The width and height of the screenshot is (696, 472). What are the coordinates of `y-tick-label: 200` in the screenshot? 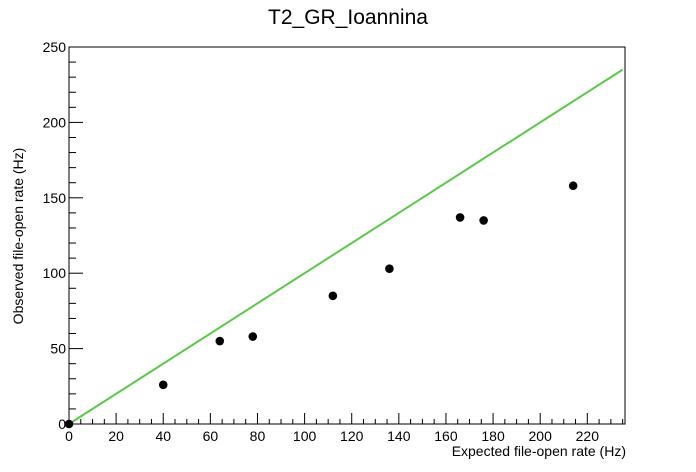 It's located at (55, 122).